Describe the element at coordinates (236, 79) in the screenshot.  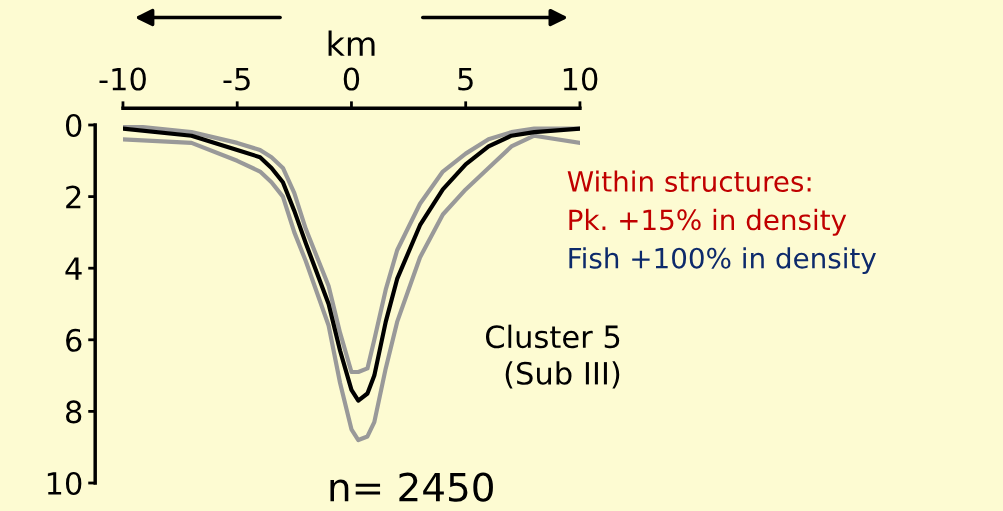
I see `x-tick-label: -5` at that location.